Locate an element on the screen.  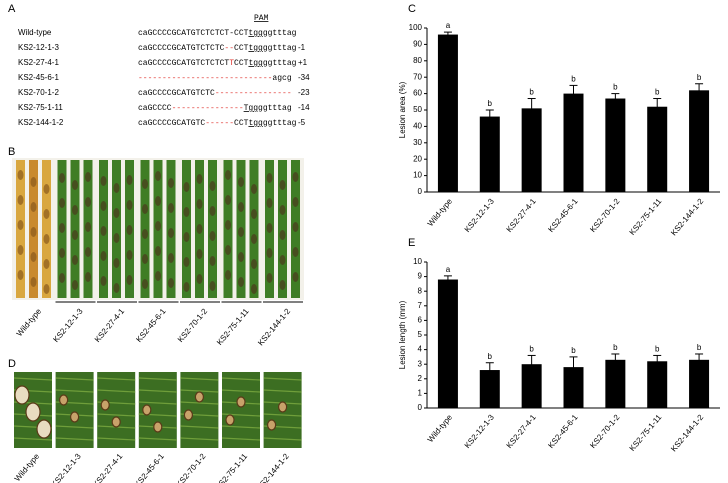
x-tick-label: KS2-75-1-11 is located at coordinates (646, 216).